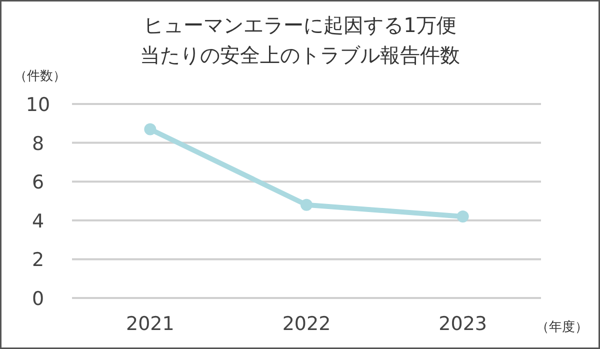 This screenshot has width=600, height=349. I want to click on y-tick-label: 6, so click(38, 183).